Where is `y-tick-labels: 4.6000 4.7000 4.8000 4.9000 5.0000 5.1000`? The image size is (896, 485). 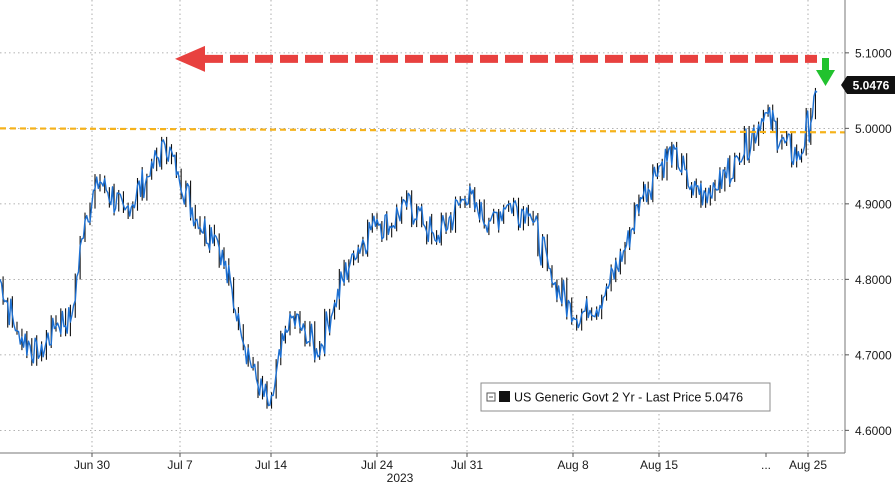 y-tick-labels: 4.6000 4.7000 4.8000 4.9000 5.0000 5.1000 is located at coordinates (868, 242).